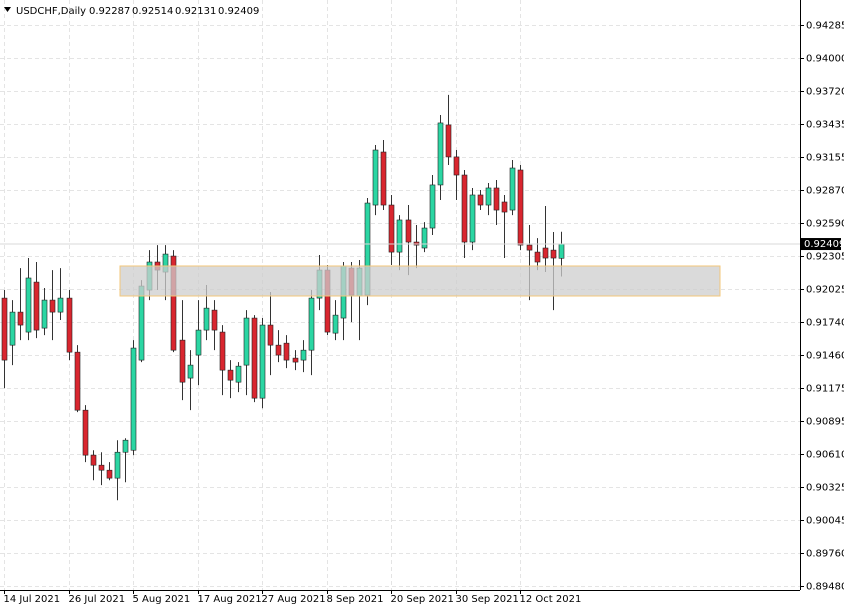  I want to click on header-open: 0.92287, so click(109, 11).